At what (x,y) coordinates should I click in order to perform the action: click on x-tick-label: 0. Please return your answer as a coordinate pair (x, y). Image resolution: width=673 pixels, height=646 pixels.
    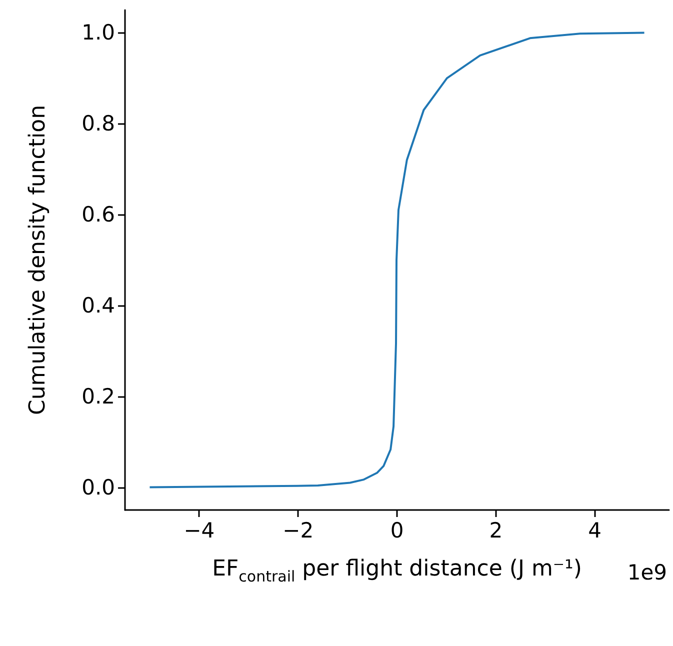
    Looking at the image, I should click on (397, 530).